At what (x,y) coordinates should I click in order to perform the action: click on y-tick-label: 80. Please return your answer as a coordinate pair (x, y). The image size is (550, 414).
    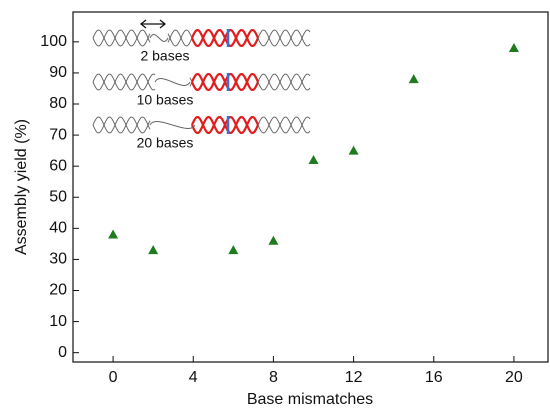
    Looking at the image, I should click on (58, 103).